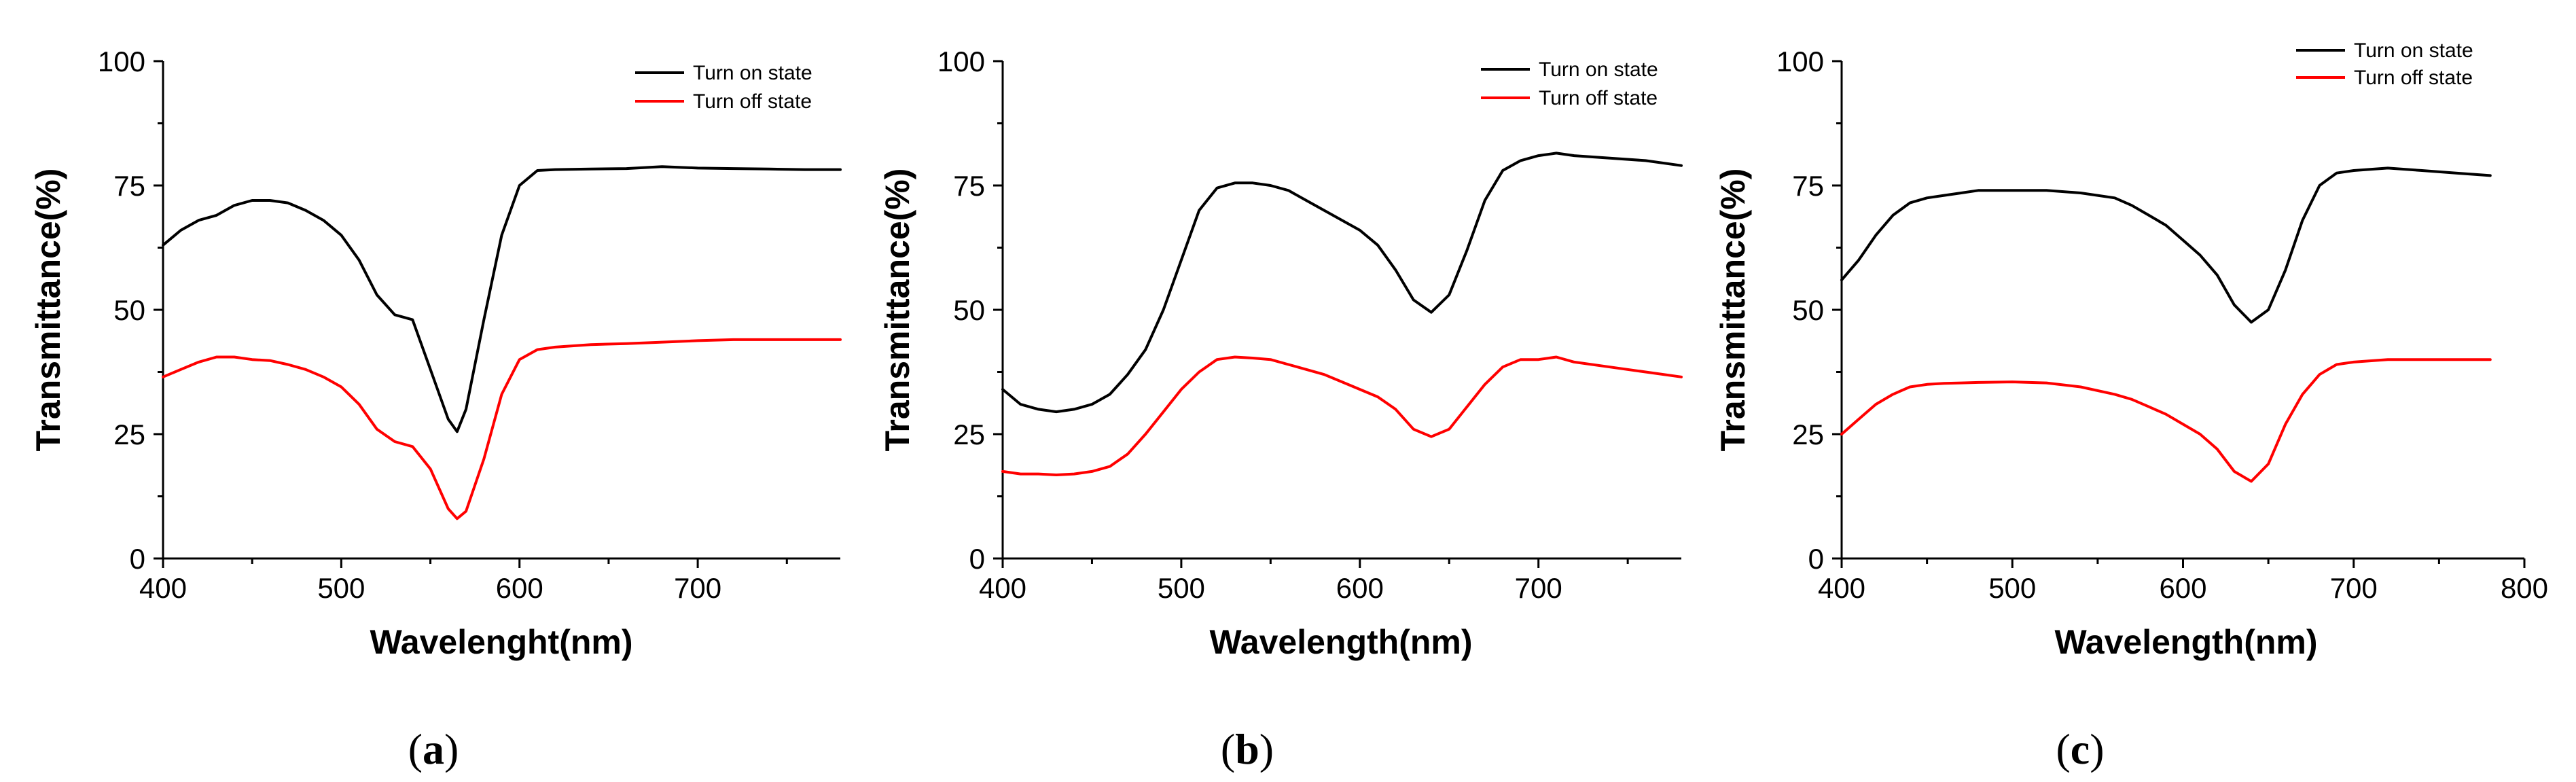  What do you see at coordinates (2080, 749) in the screenshot?
I see `panel-label-c: (c)` at bounding box center [2080, 749].